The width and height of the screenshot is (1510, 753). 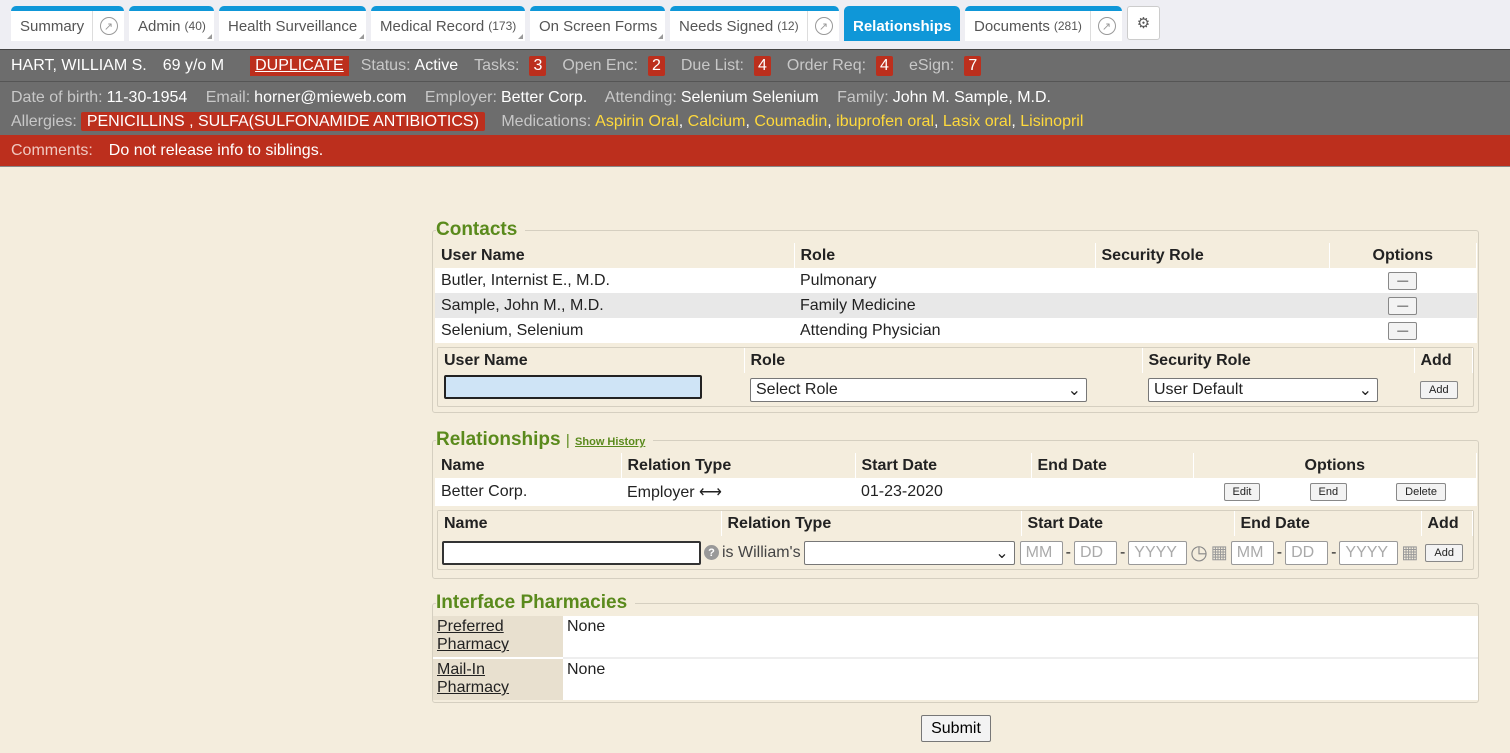 I want to click on clock-icon: ◷, so click(x=1199, y=553).